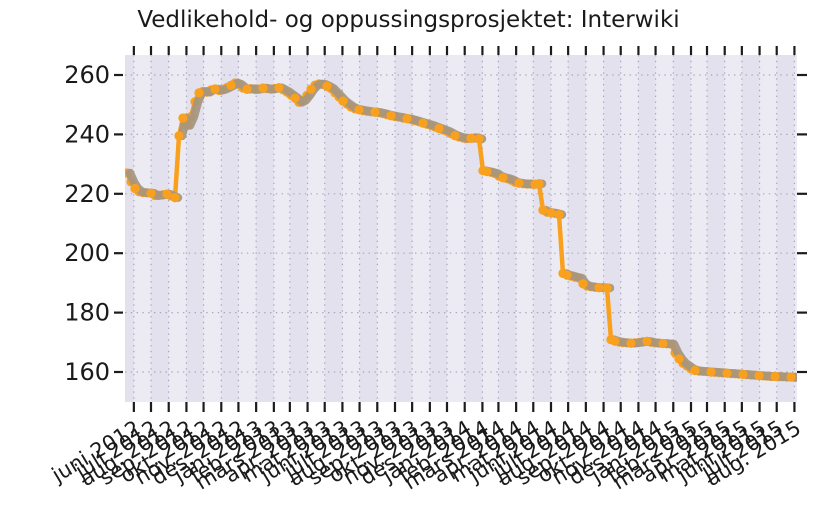  I want to click on y-tick-label: 180, so click(87, 313).